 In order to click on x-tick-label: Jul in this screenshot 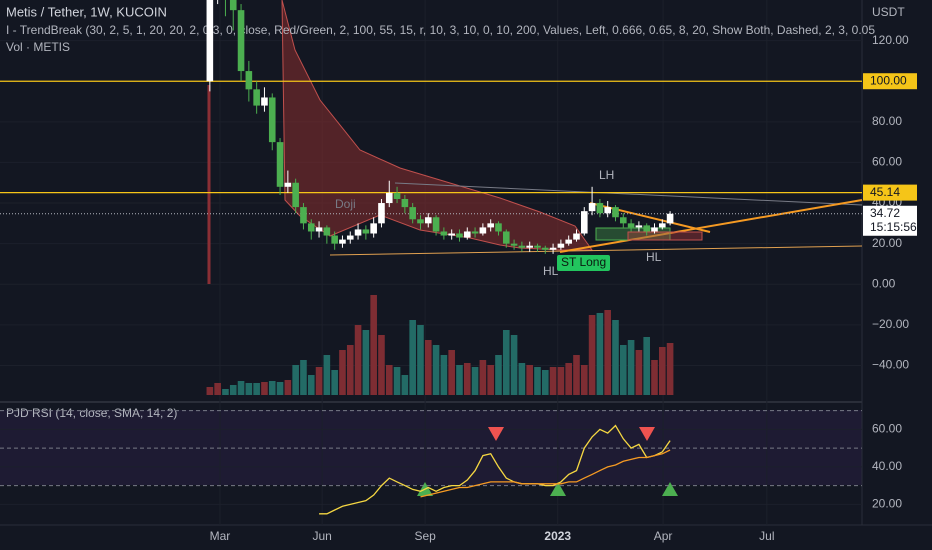, I will do `click(766, 536)`.